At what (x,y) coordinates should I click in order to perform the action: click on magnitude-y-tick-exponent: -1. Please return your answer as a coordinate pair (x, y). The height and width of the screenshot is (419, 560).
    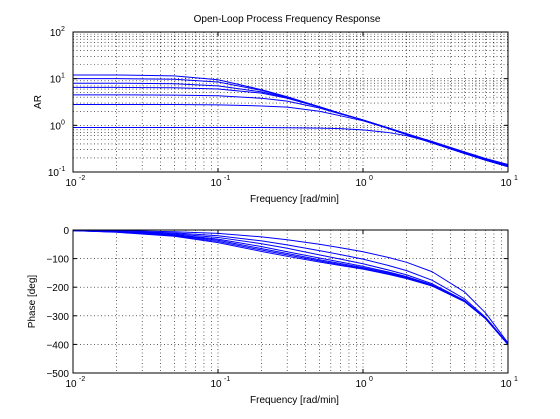
    Looking at the image, I should click on (62, 169).